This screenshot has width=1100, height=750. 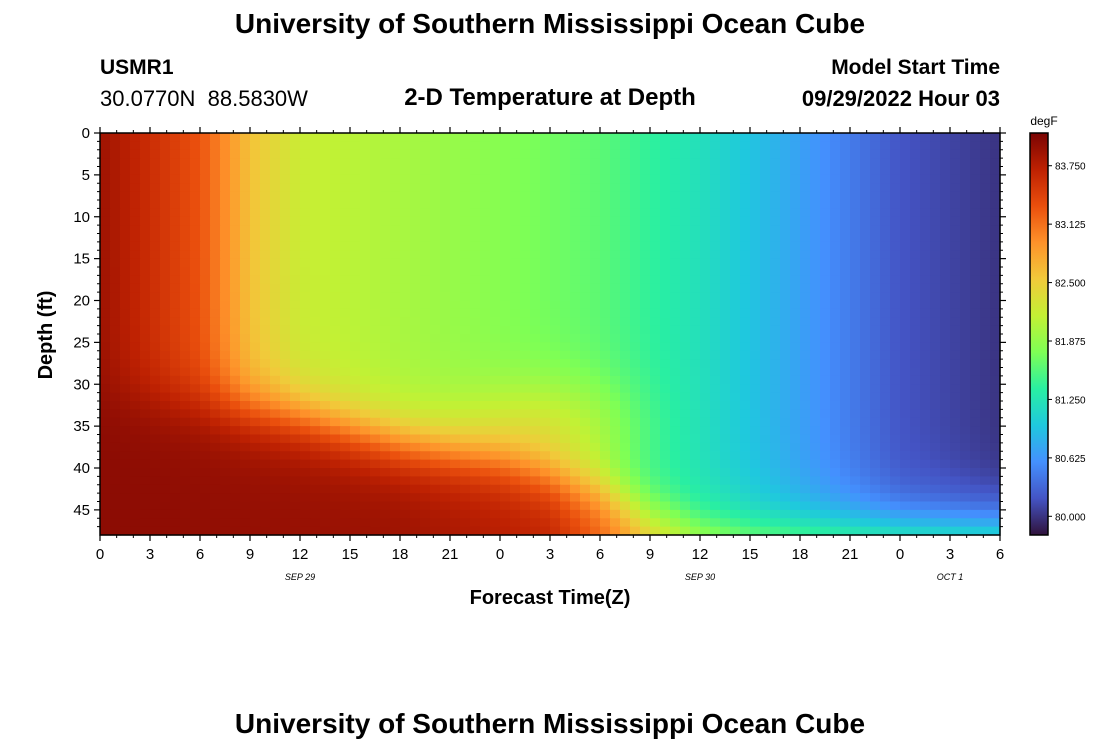 What do you see at coordinates (1070, 517) in the screenshot?
I see `colorbar-tick-label: 80.000` at bounding box center [1070, 517].